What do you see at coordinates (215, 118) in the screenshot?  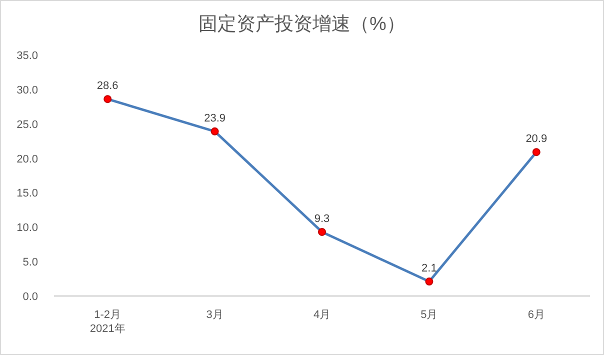 I see `data-label: 23.9` at bounding box center [215, 118].